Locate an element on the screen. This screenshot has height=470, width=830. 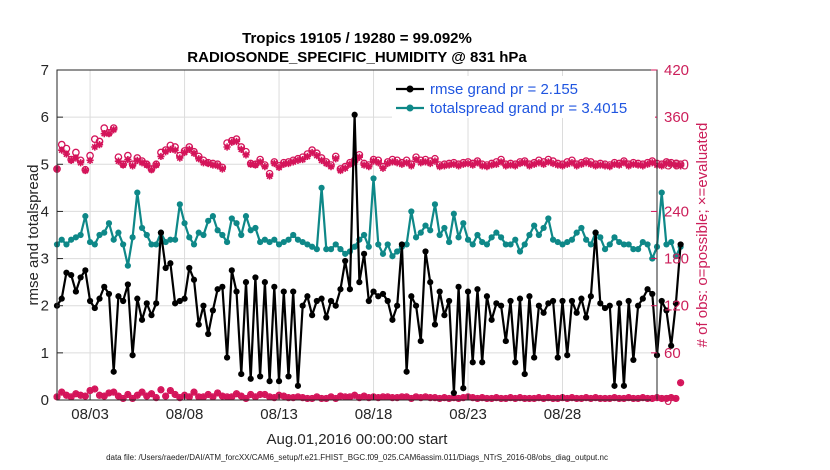
y-right-tick-label: 240 is located at coordinates (676, 211).